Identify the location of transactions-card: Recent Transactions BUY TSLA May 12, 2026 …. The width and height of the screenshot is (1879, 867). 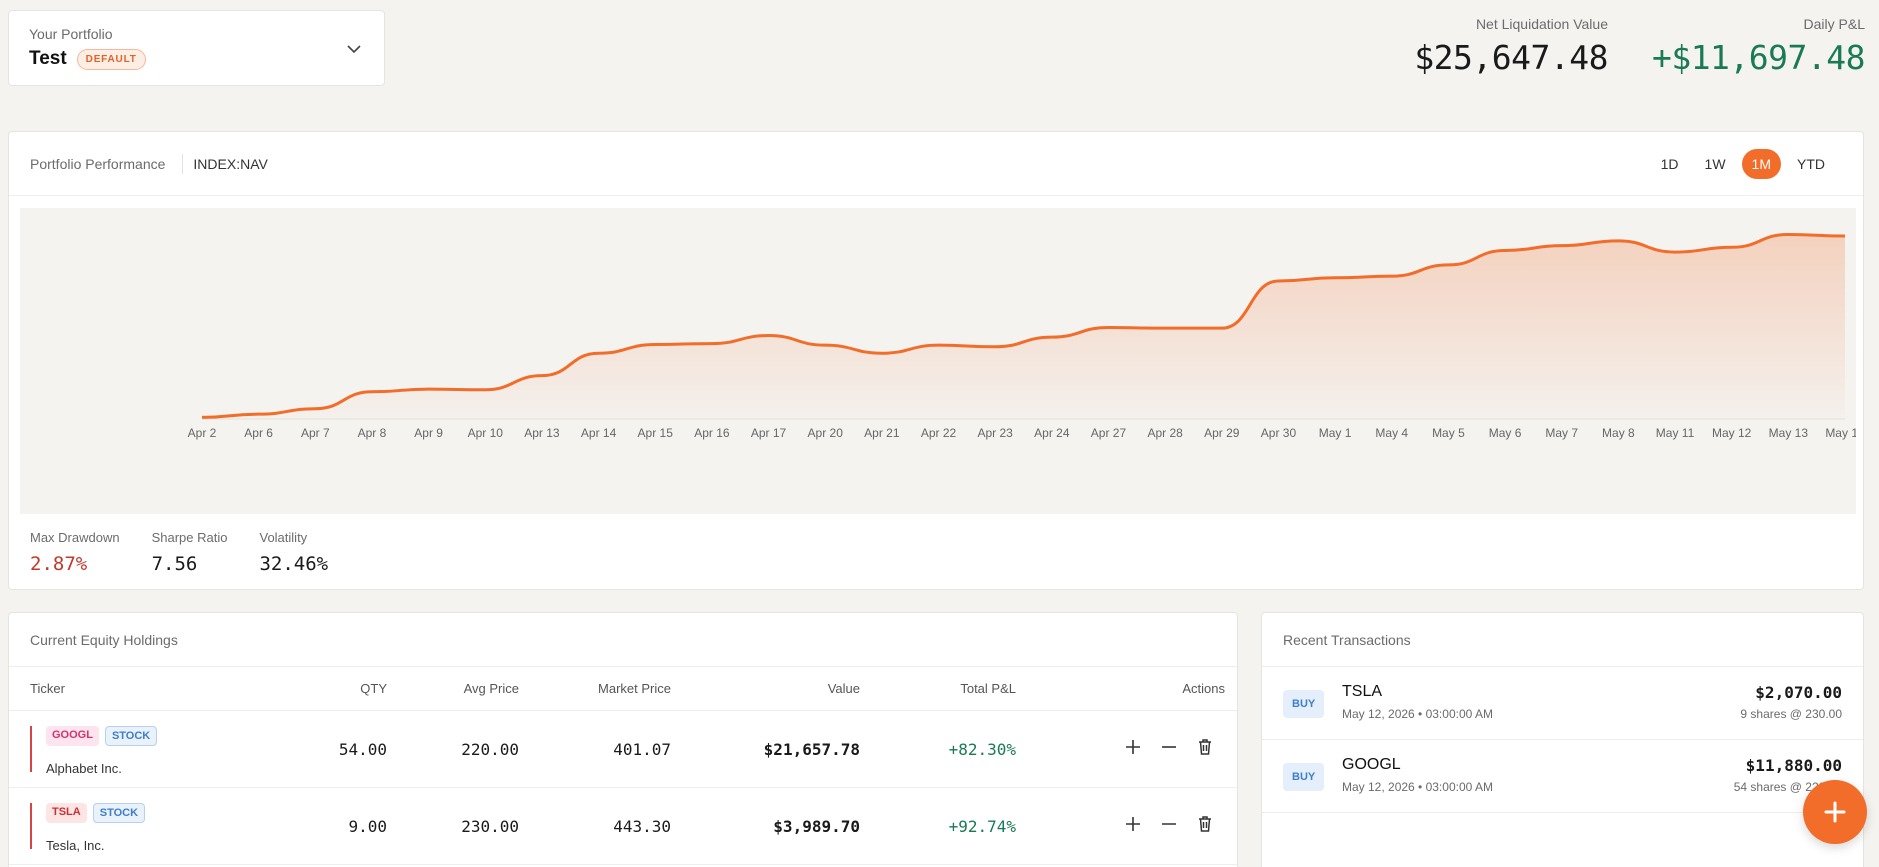
(1562, 739).